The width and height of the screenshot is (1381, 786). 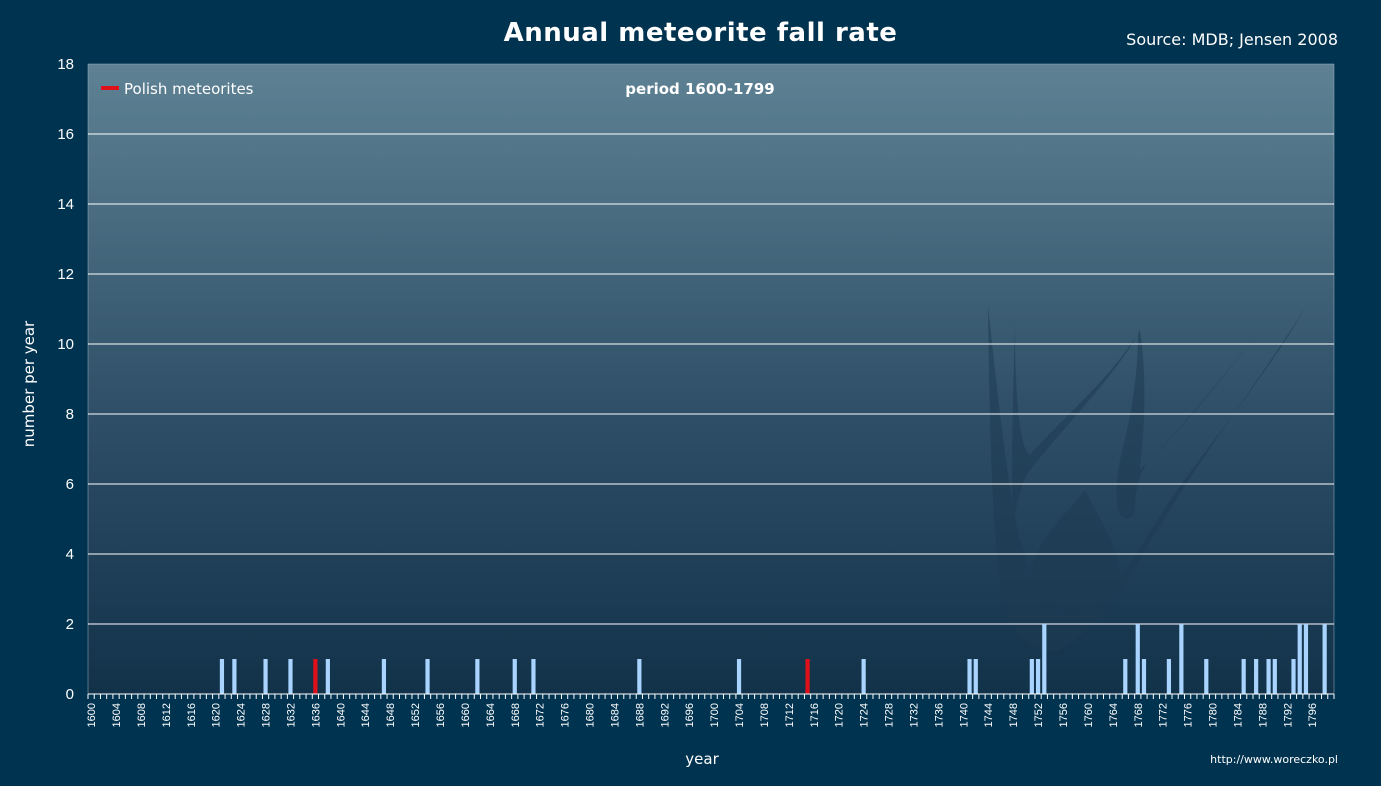 What do you see at coordinates (566, 715) in the screenshot?
I see `x-tick-label: 1676` at bounding box center [566, 715].